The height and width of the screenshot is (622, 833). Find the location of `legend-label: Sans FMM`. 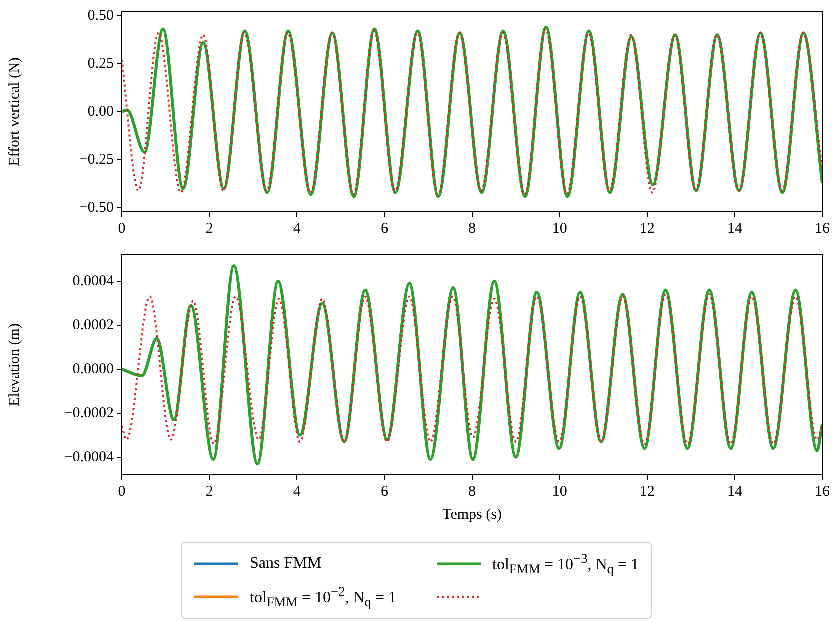

legend-label: Sans FMM is located at coordinates (286, 564).